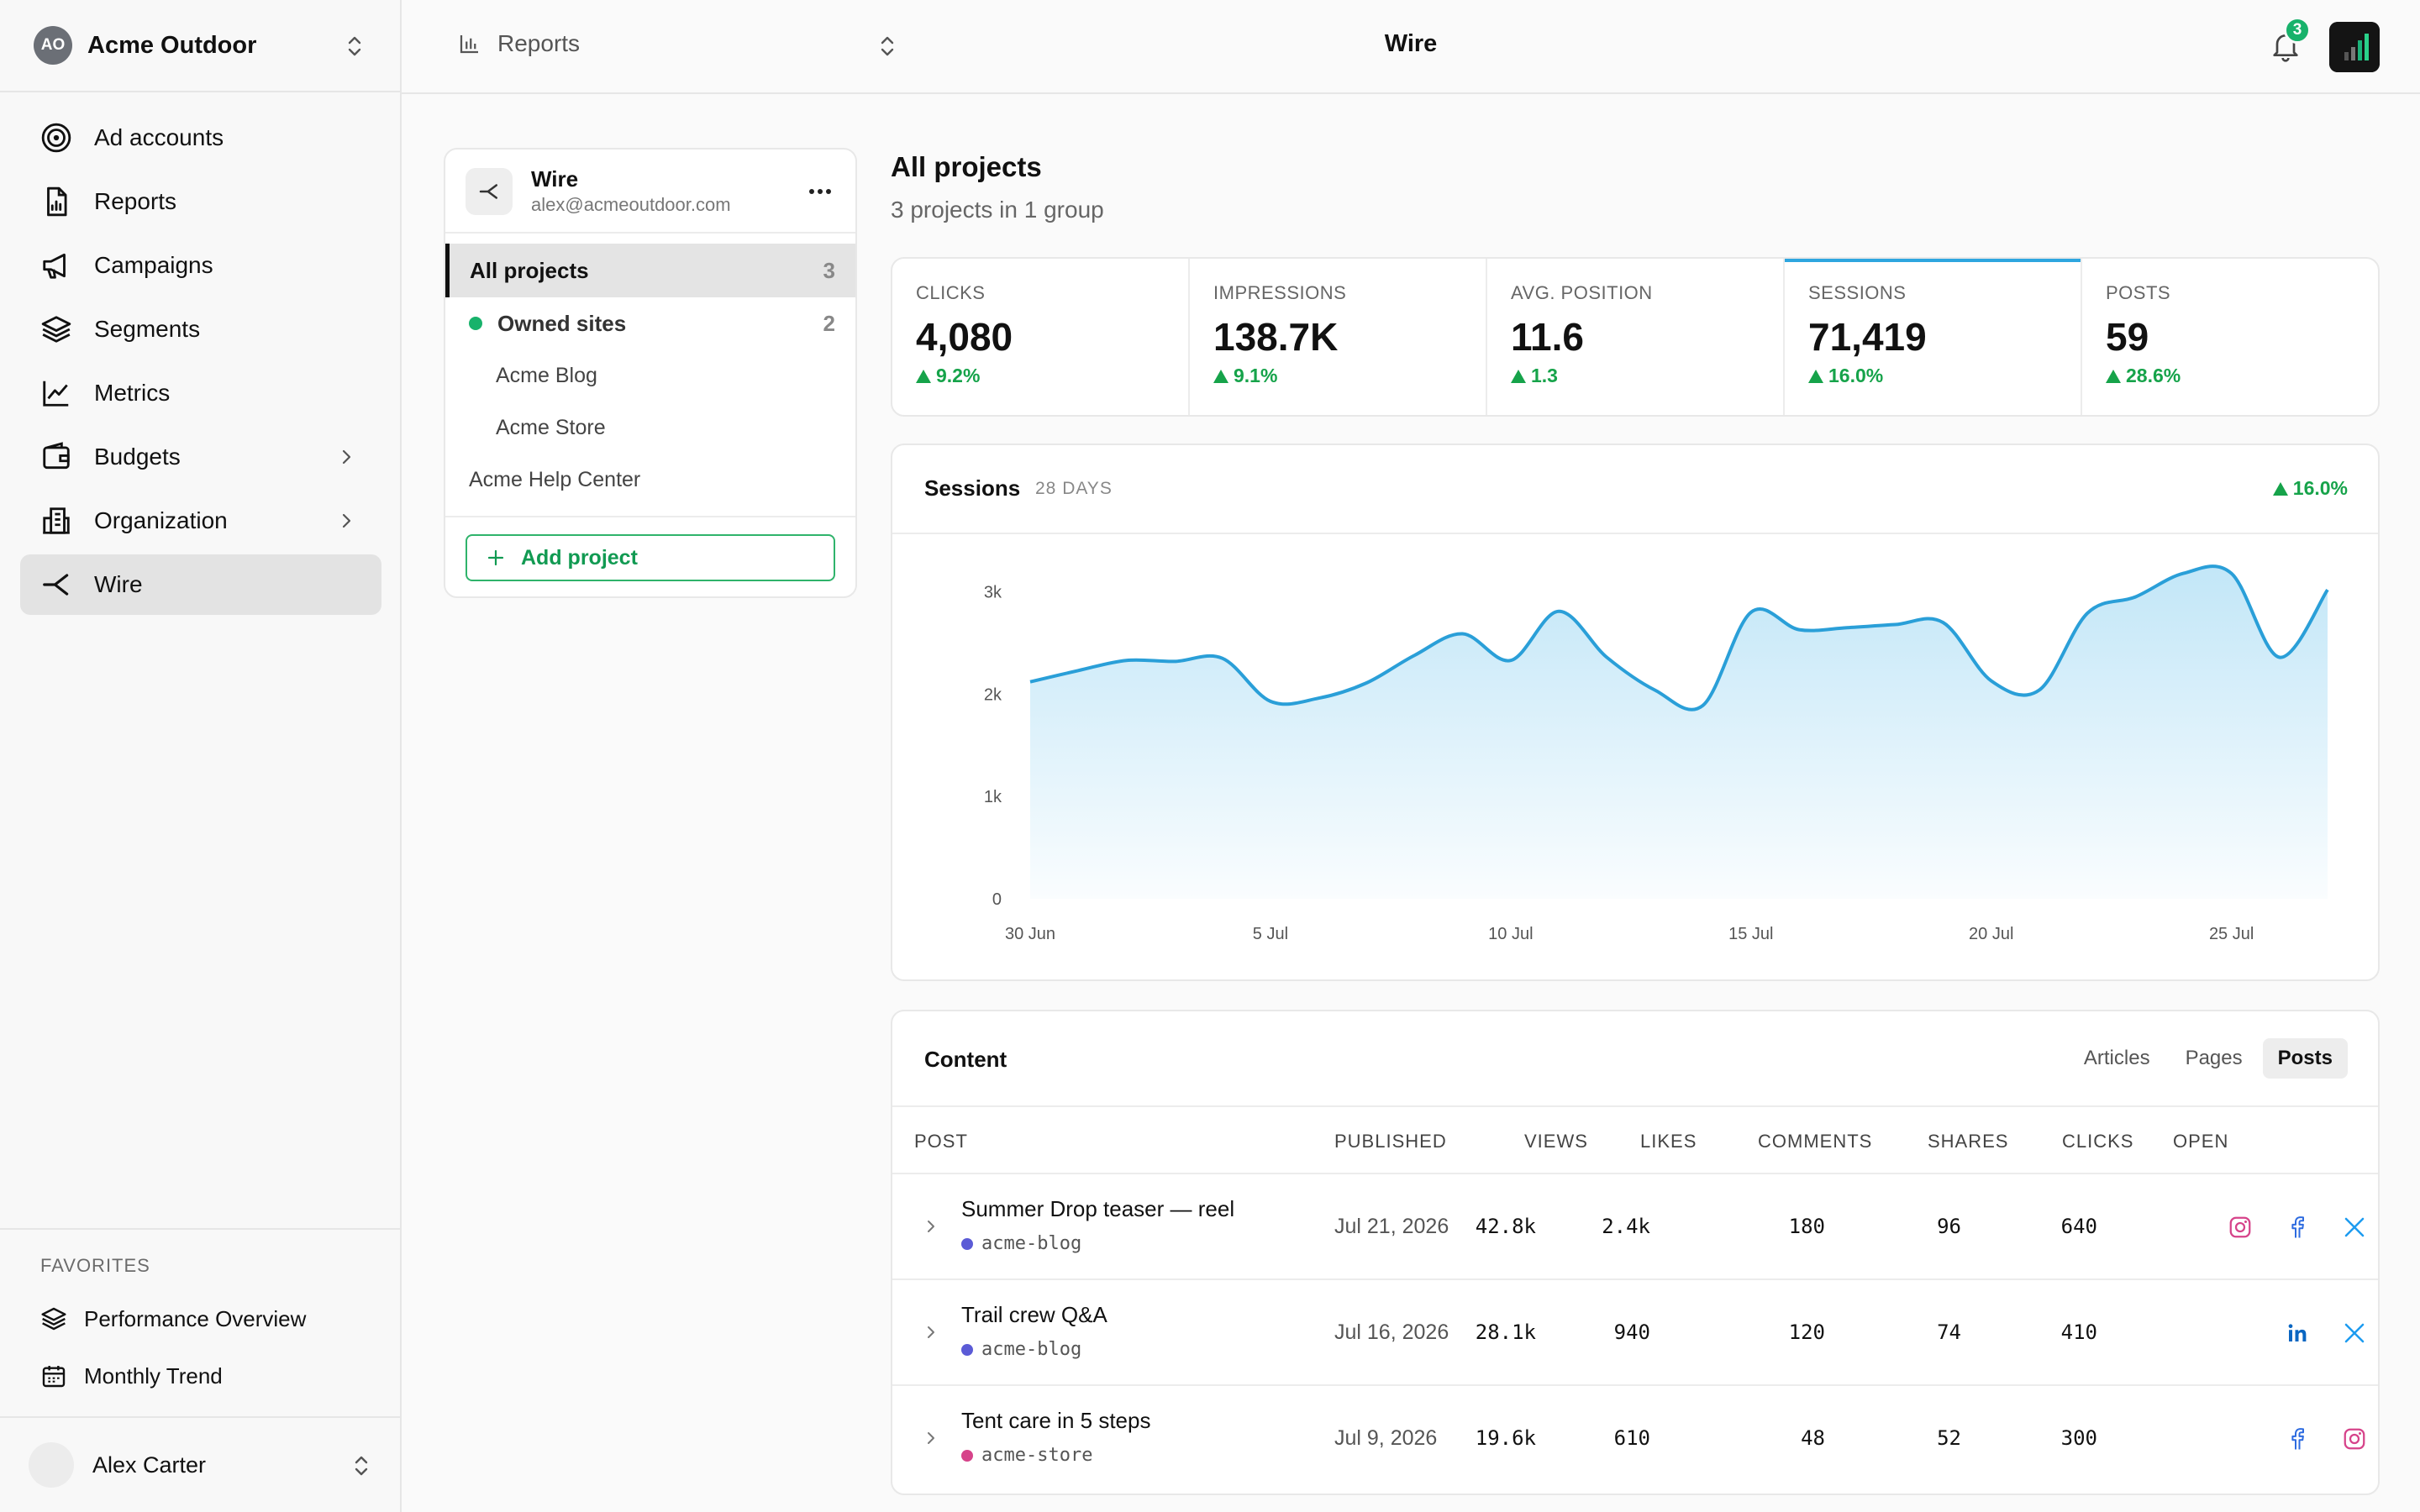 The width and height of the screenshot is (2420, 1512). Describe the element at coordinates (200, 584) in the screenshot. I see `sidebar-item-wire: Wire` at that location.